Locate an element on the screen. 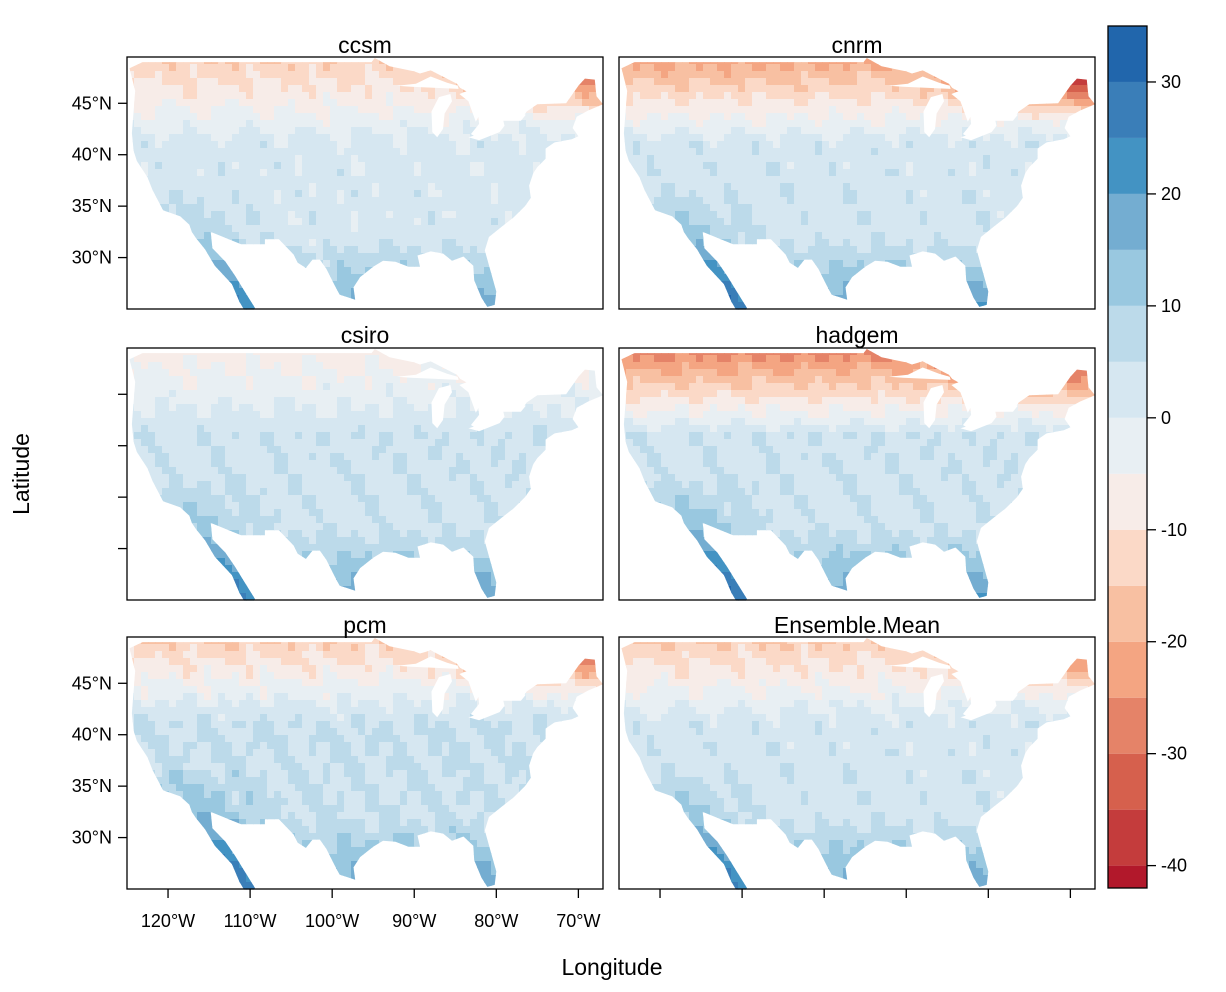  colorbar-tick-label: 0 is located at coordinates (1166, 418).